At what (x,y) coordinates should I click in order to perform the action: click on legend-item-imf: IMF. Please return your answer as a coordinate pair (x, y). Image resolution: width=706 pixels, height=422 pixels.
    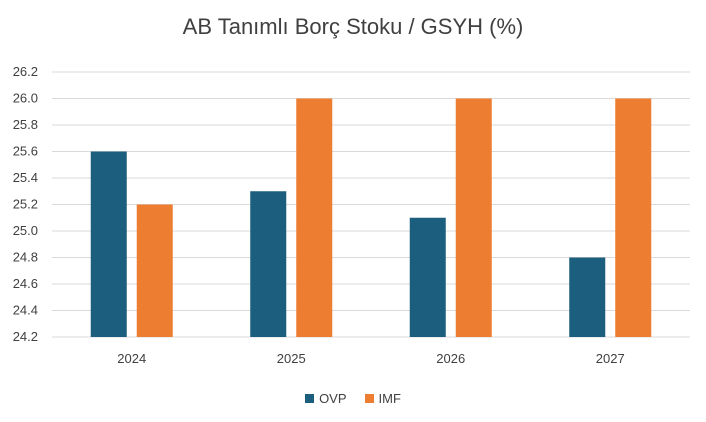
    Looking at the image, I should click on (382, 398).